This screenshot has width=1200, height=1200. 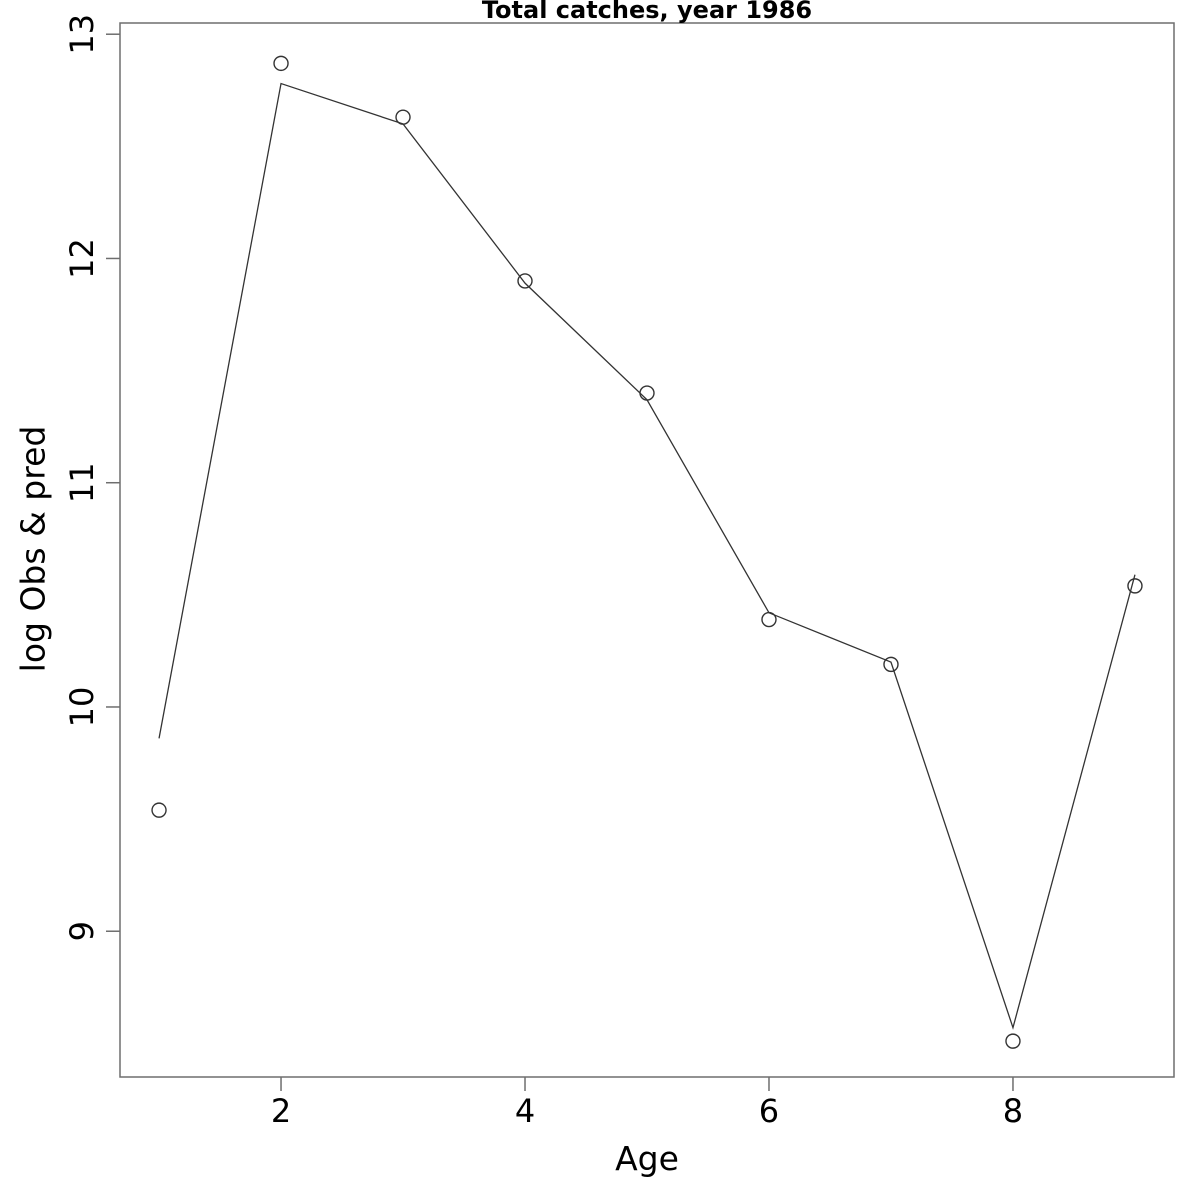 What do you see at coordinates (82, 931) in the screenshot?
I see `y-axis-tick-label: 9` at bounding box center [82, 931].